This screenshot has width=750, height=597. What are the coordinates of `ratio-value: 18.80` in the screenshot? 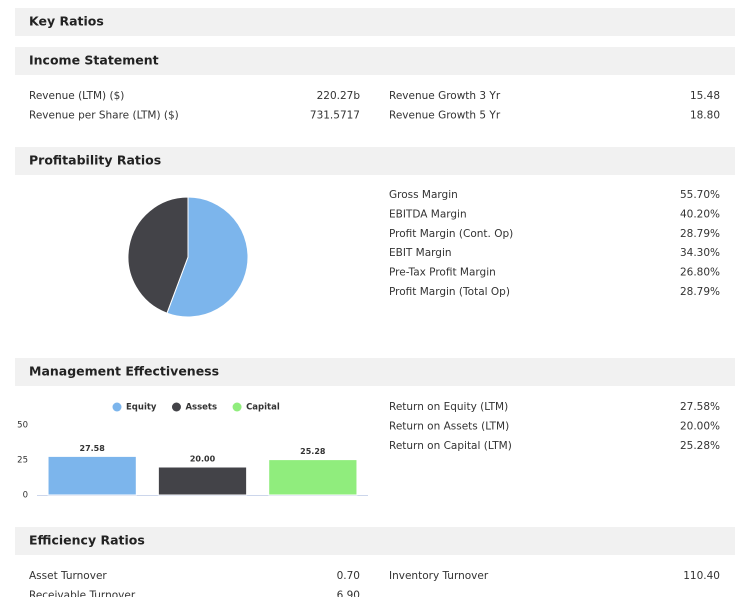 It's located at (705, 115).